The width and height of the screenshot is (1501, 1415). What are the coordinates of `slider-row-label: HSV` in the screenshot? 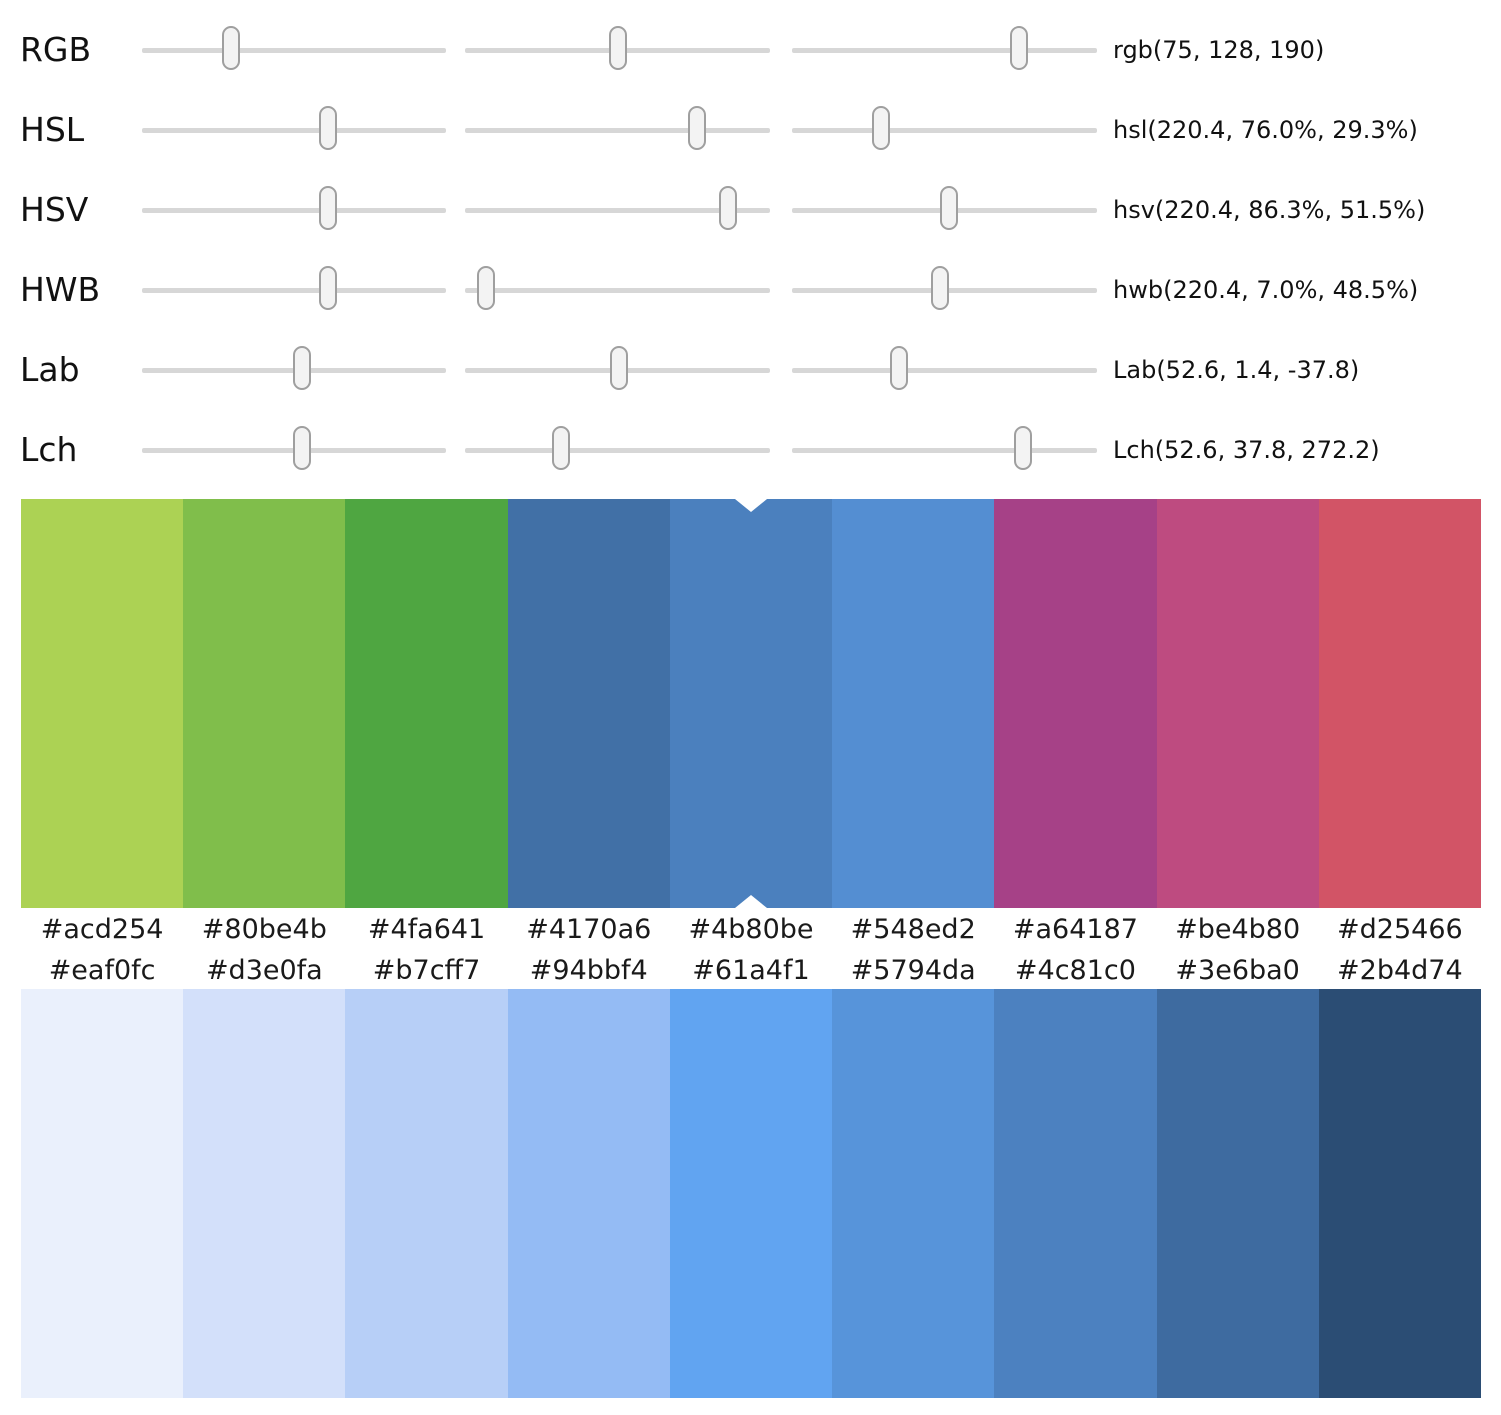 It's located at (54, 209).